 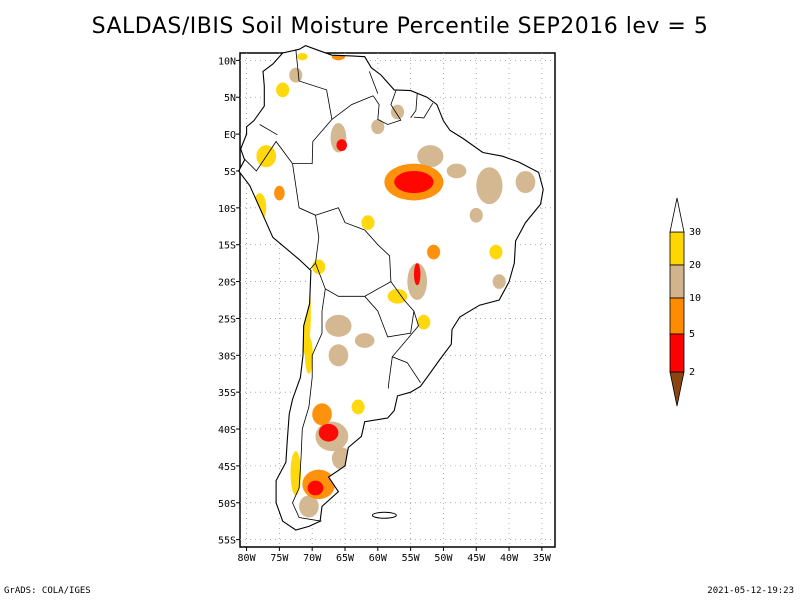 What do you see at coordinates (227, 246) in the screenshot?
I see `y-tick-label: 15S` at bounding box center [227, 246].